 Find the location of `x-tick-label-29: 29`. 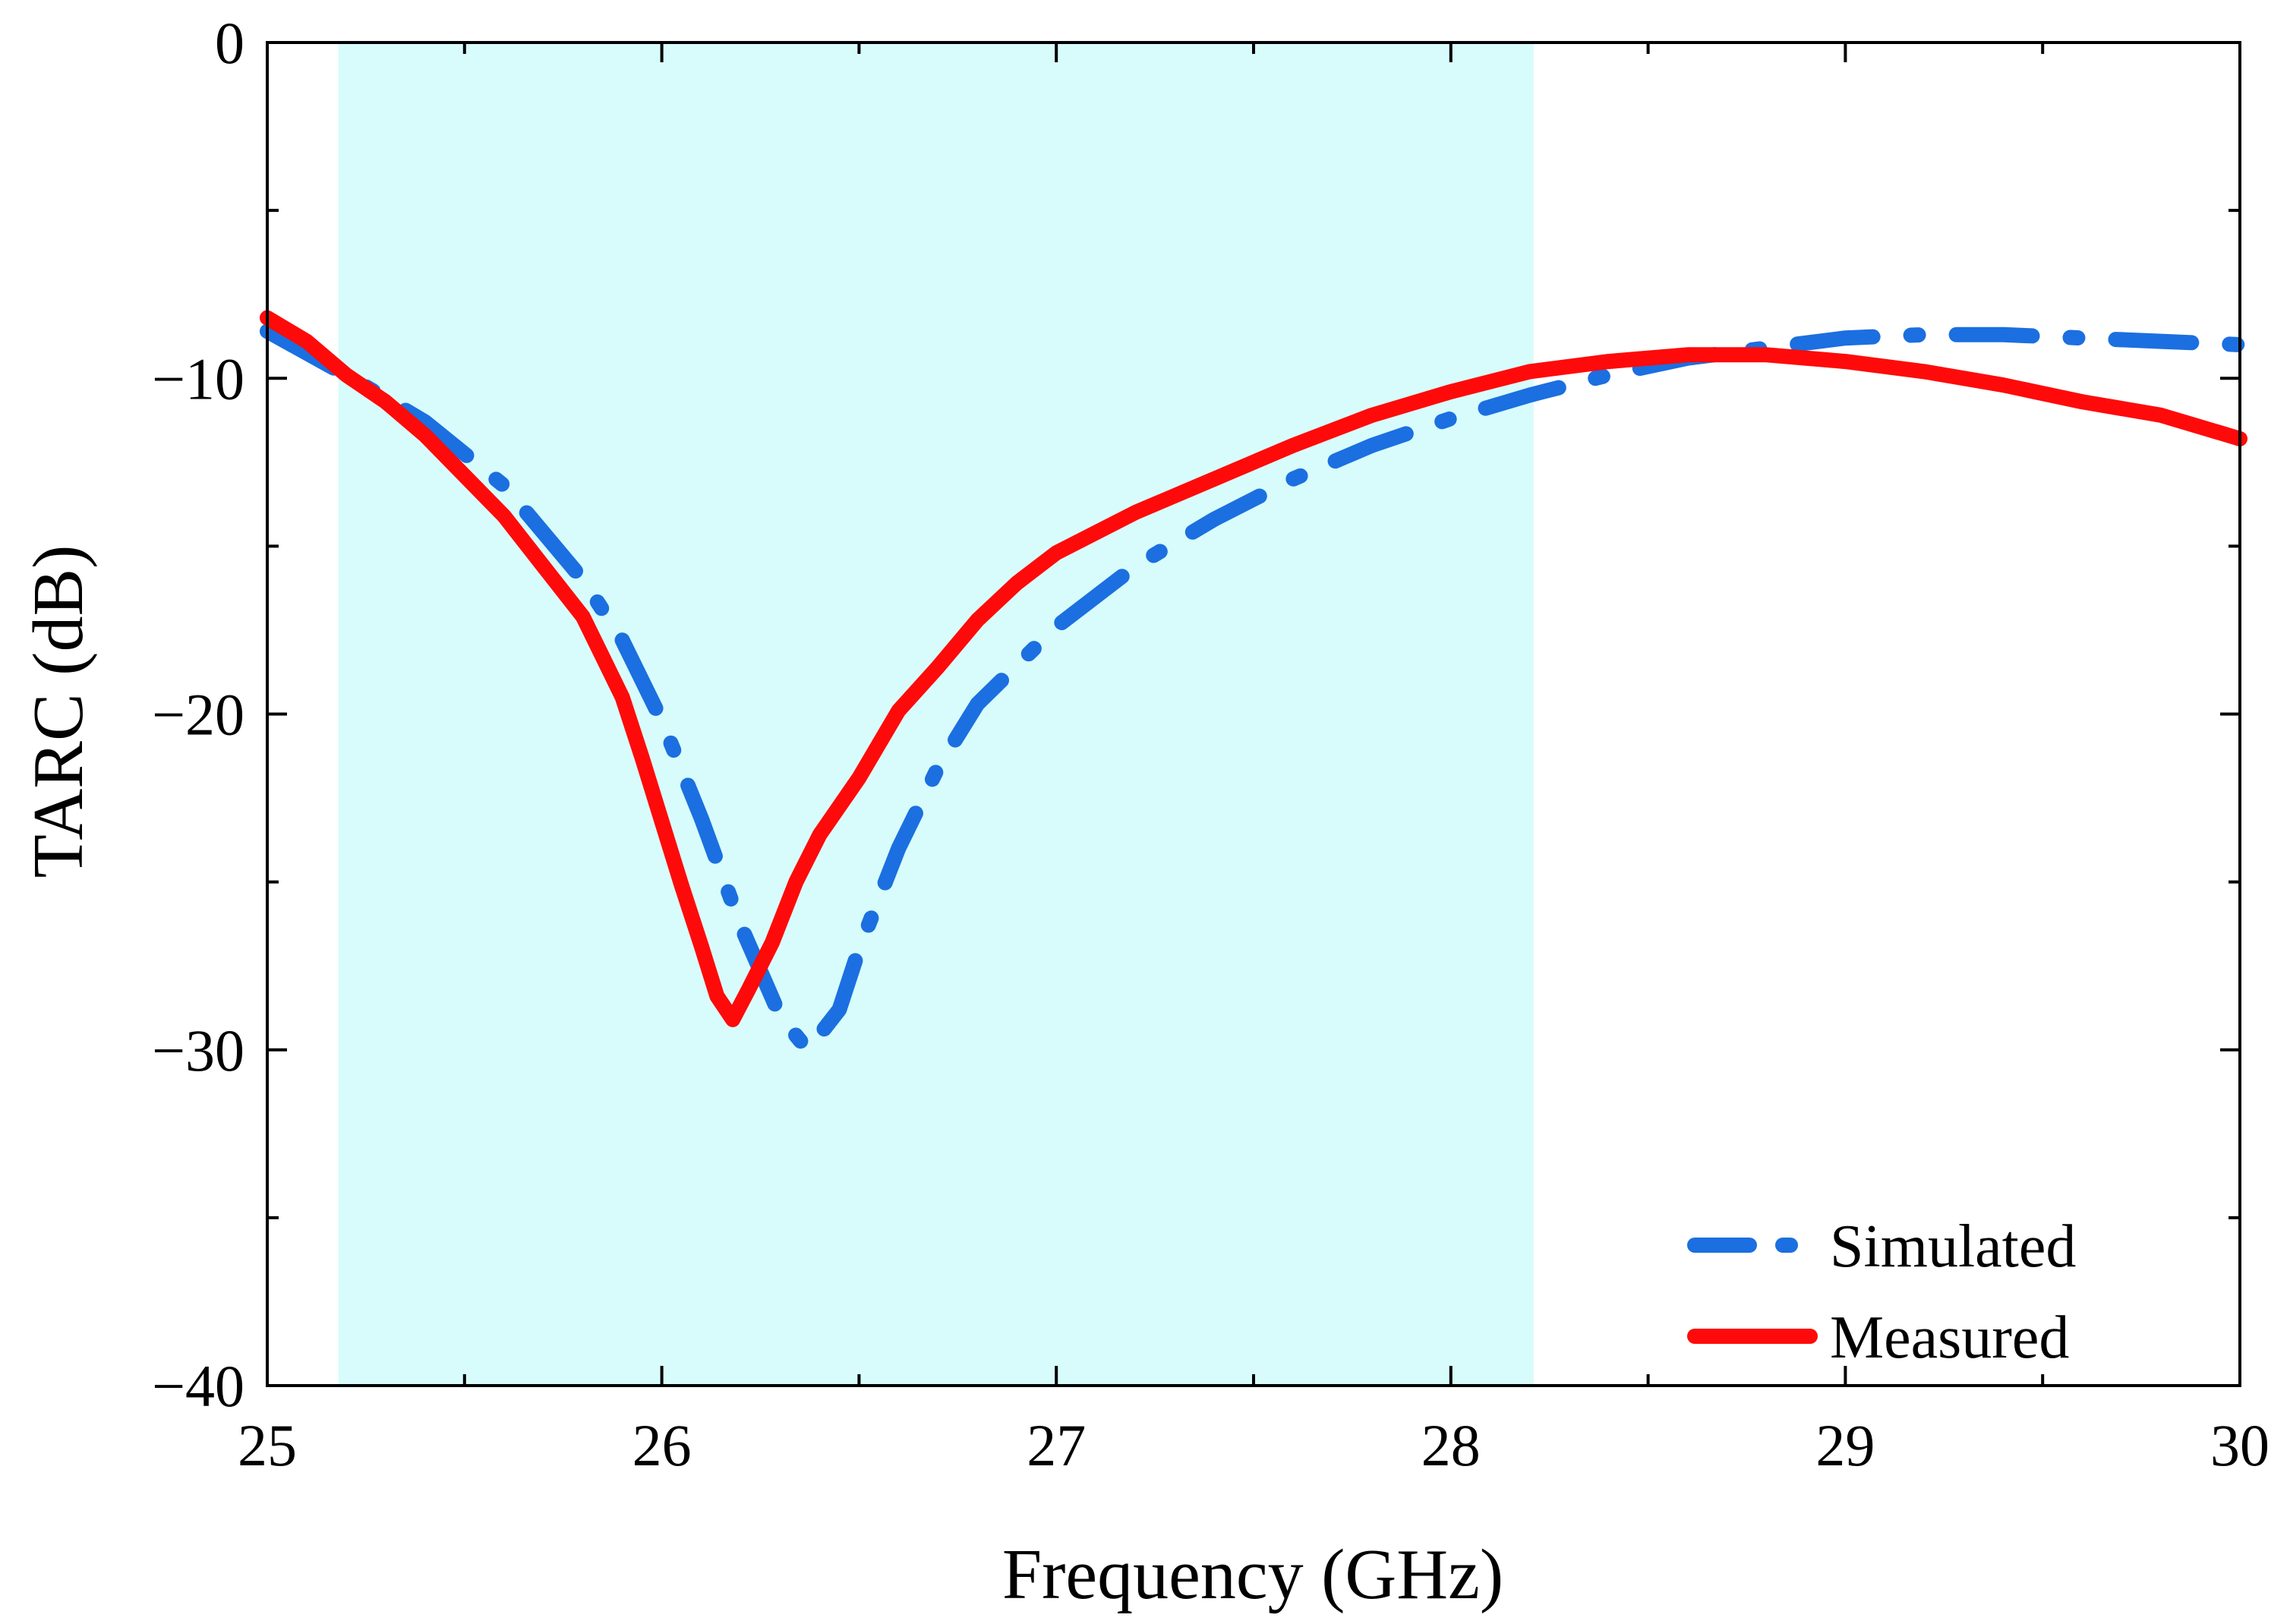

x-tick-label-29: 29 is located at coordinates (1845, 1445).